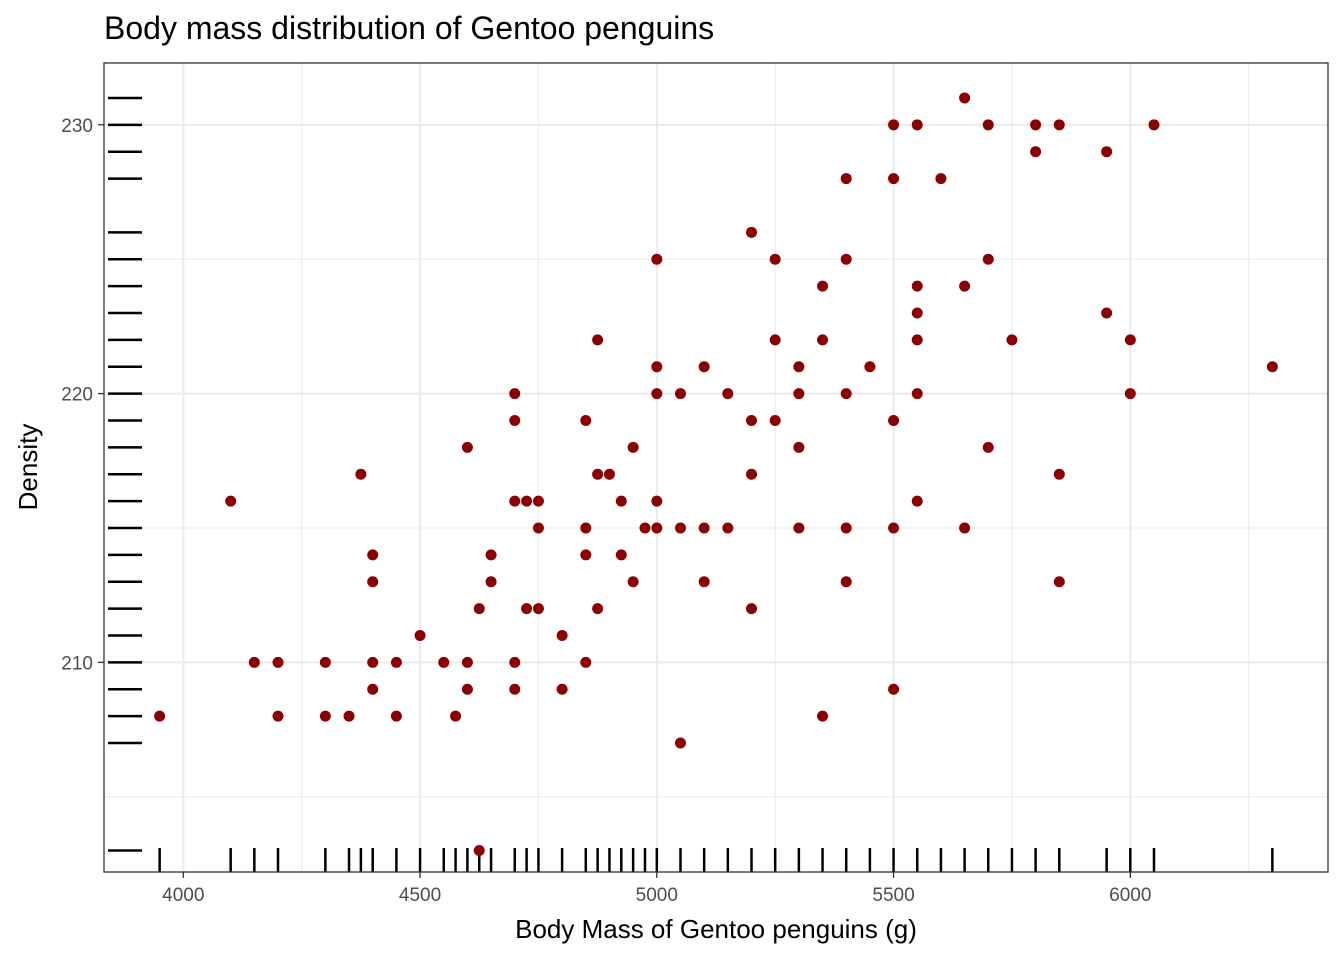 The height and width of the screenshot is (960, 1344). What do you see at coordinates (893, 895) in the screenshot?
I see `x-tick-label: 5500` at bounding box center [893, 895].